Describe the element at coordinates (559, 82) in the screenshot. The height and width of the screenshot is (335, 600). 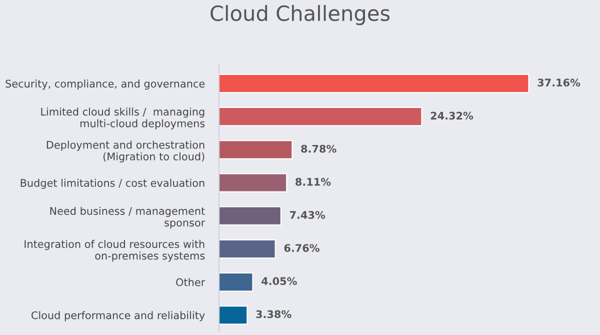
I see `data-label: 37.16%` at that location.